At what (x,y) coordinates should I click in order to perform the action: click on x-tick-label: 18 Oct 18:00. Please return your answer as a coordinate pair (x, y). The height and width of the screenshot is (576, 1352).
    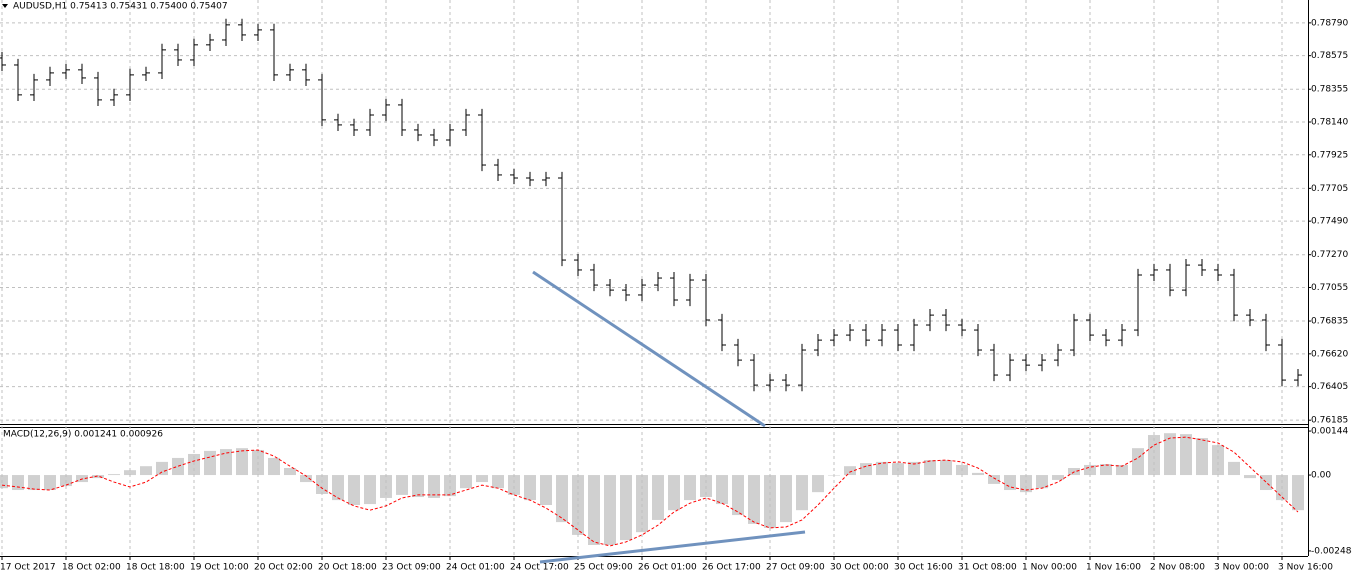
    Looking at the image, I should click on (155, 568).